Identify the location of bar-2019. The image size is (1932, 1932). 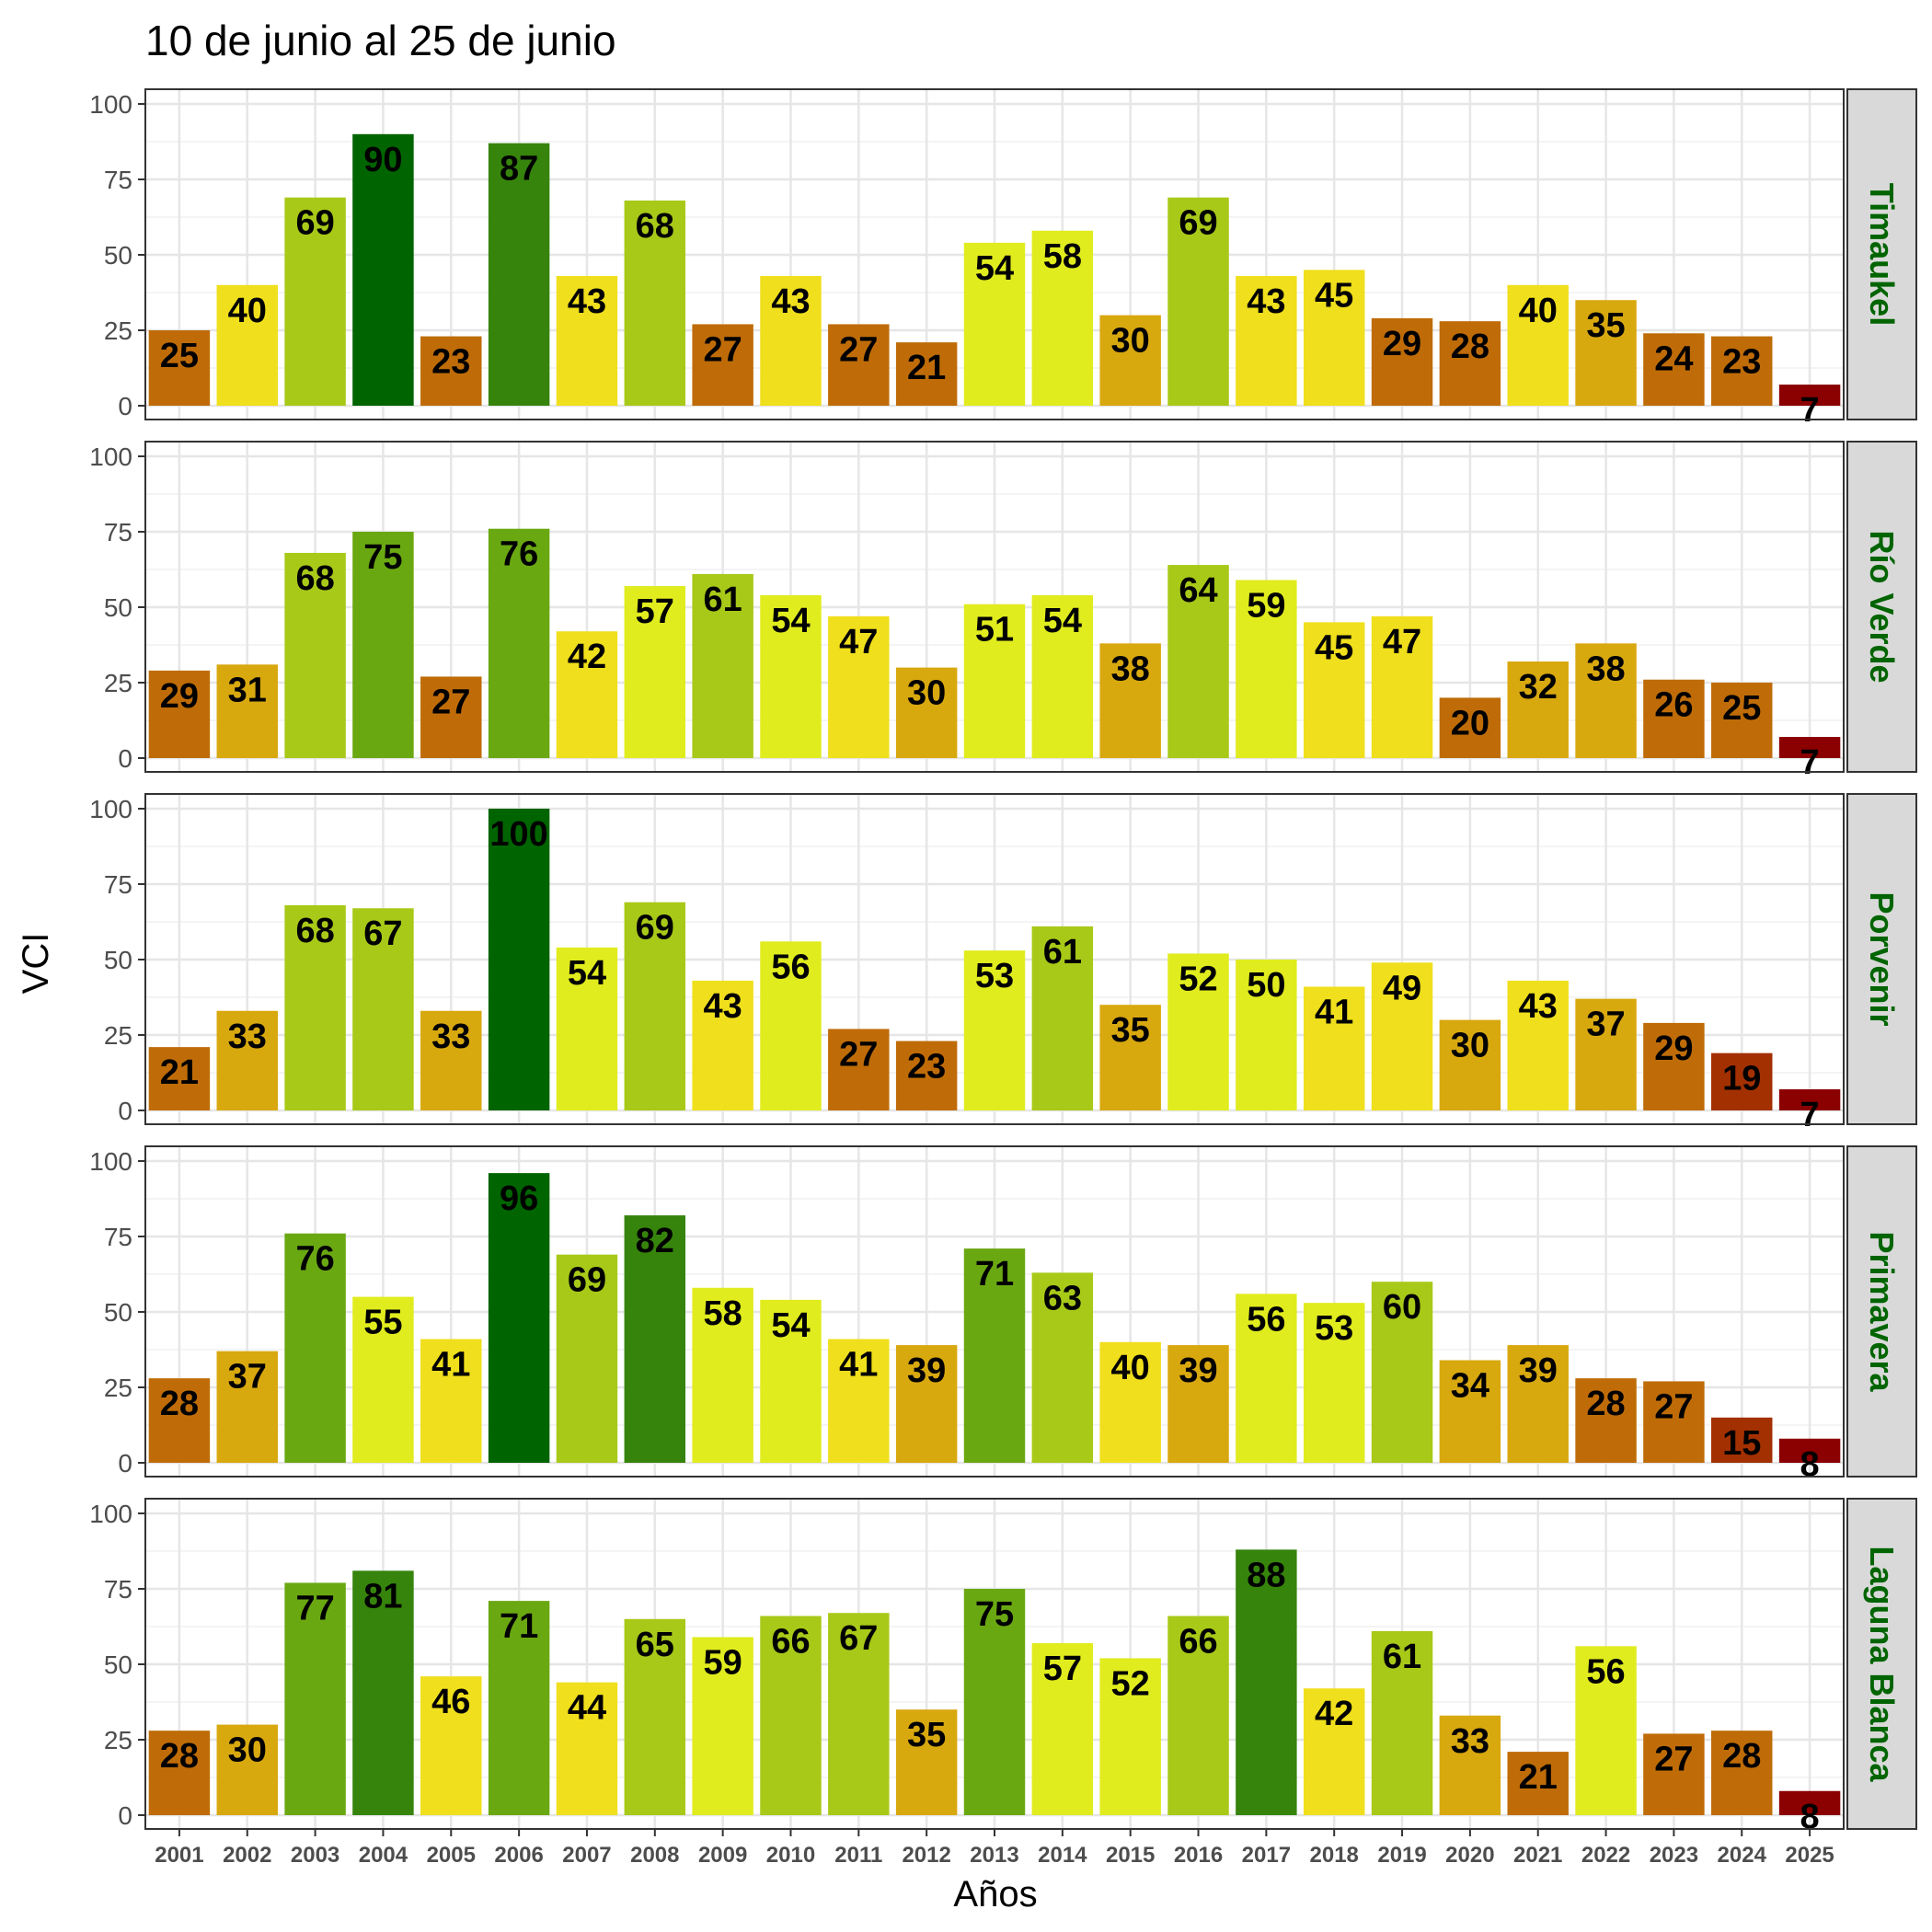
(1402, 1036).